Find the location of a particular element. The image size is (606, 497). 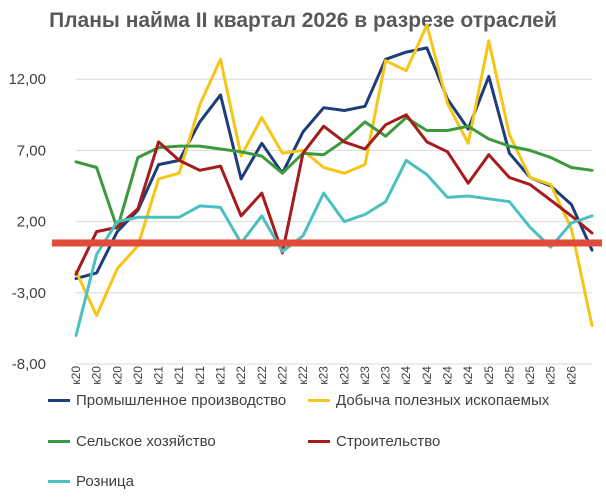

reference-line is located at coordinates (327, 243).